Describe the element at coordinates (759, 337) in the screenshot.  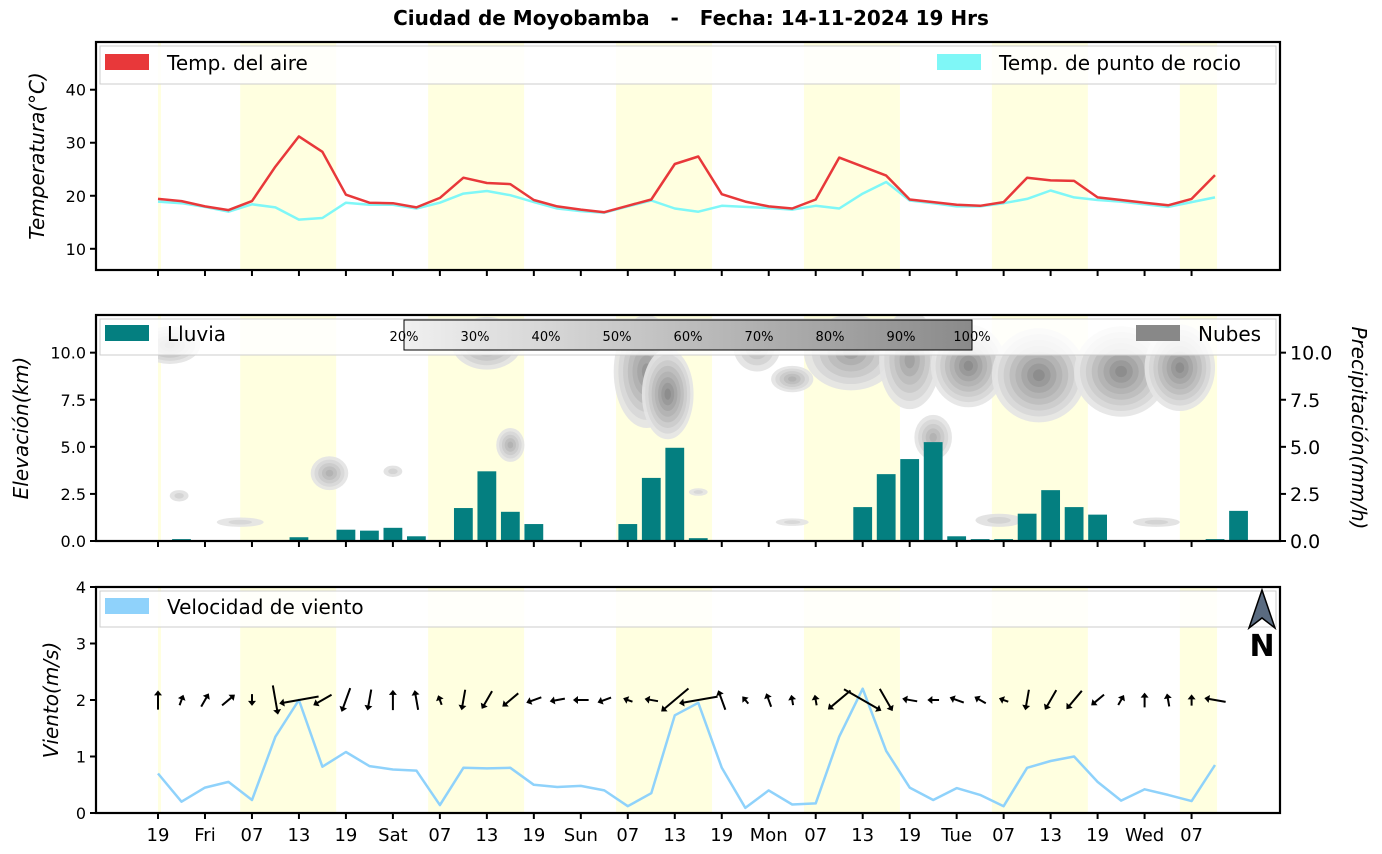
I see `colorbar-label: 70%` at that location.